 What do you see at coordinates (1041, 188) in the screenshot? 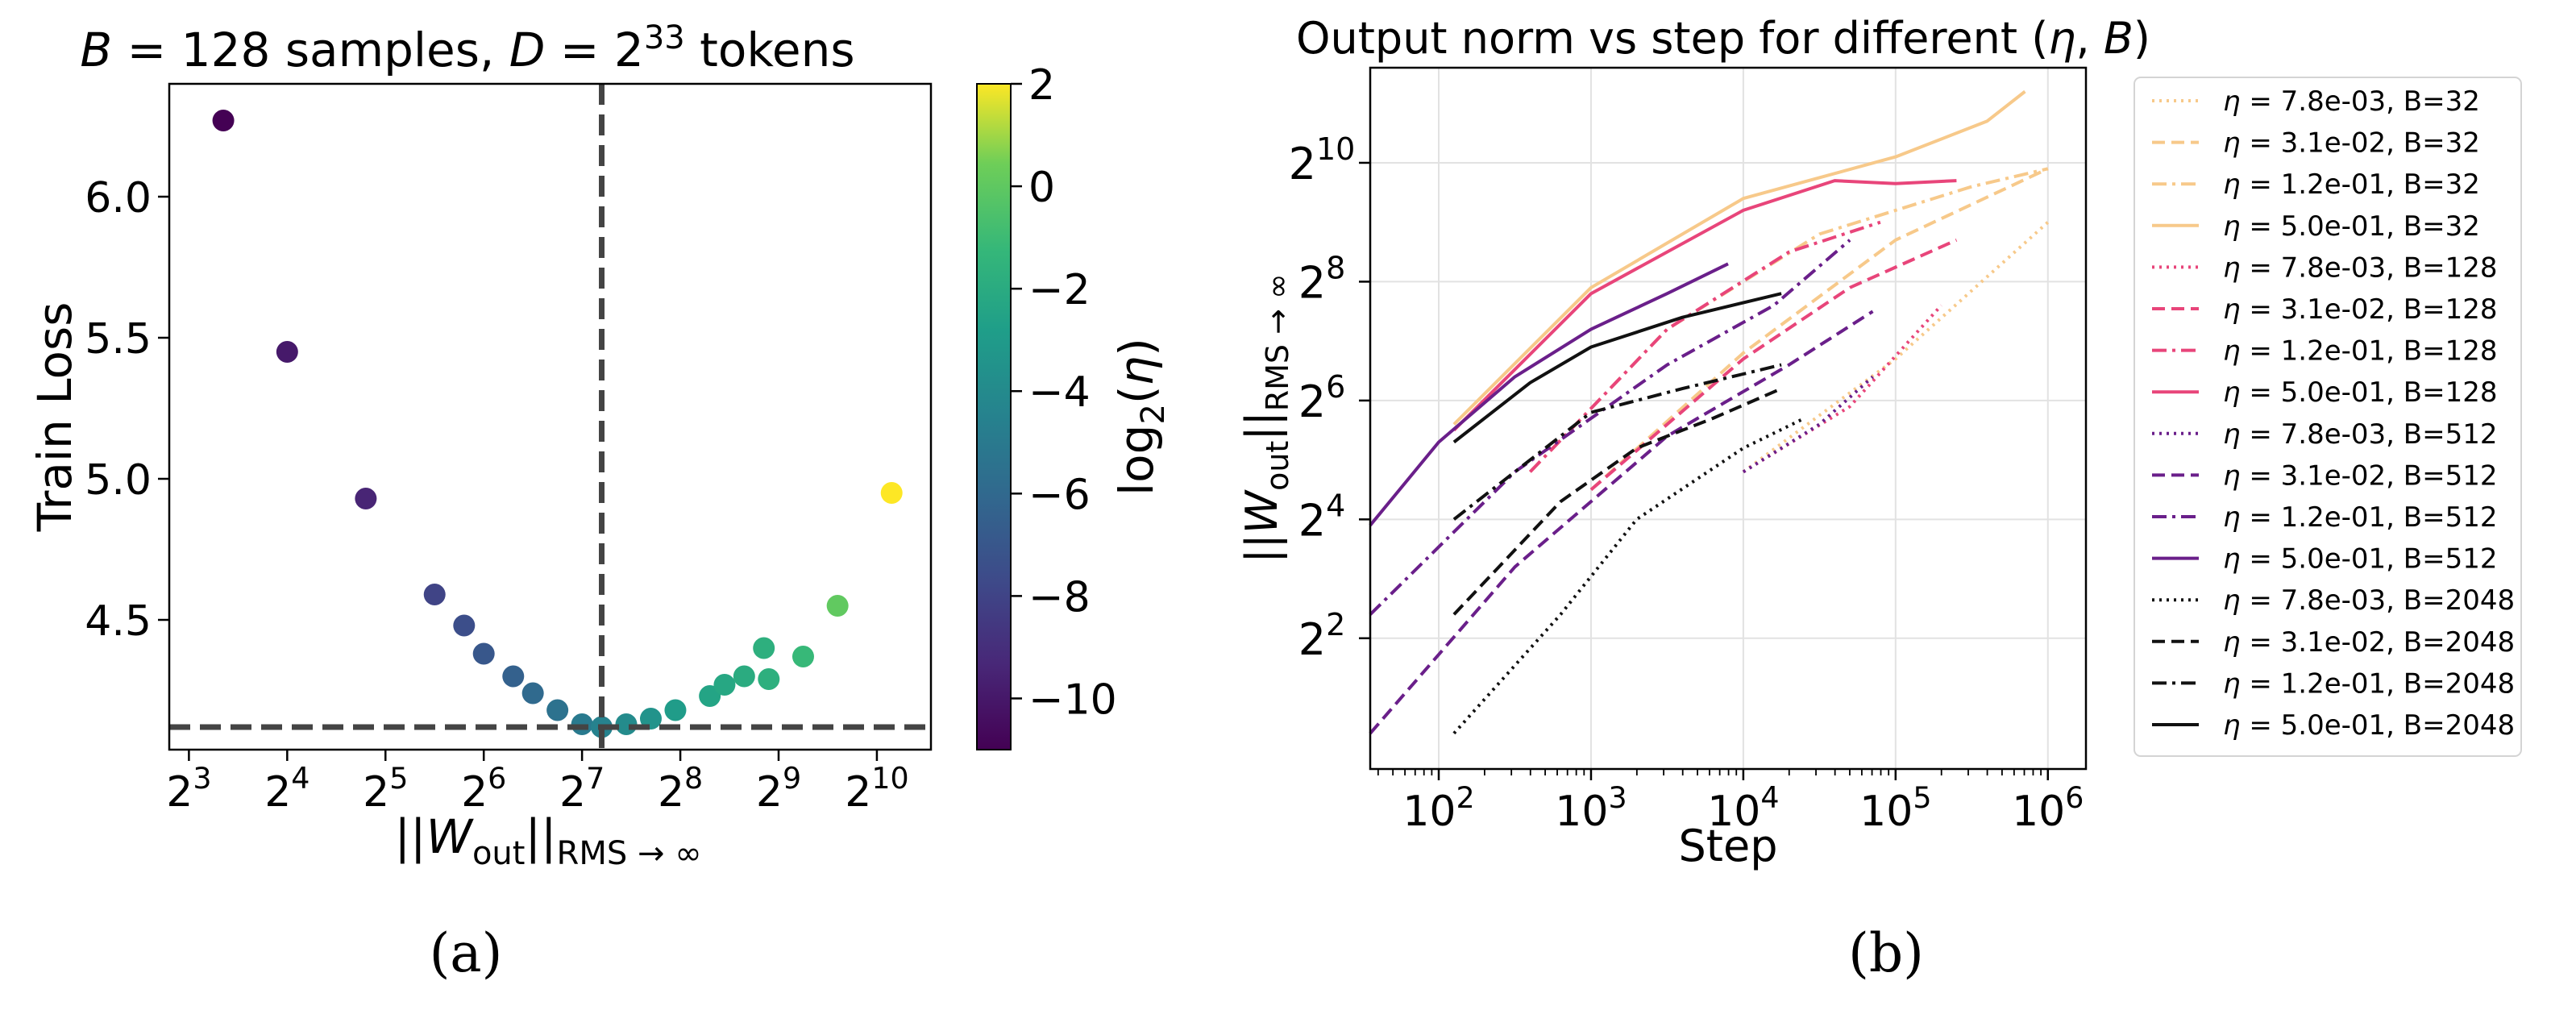
I see `colorbar-tick-label: 0` at bounding box center [1041, 188].